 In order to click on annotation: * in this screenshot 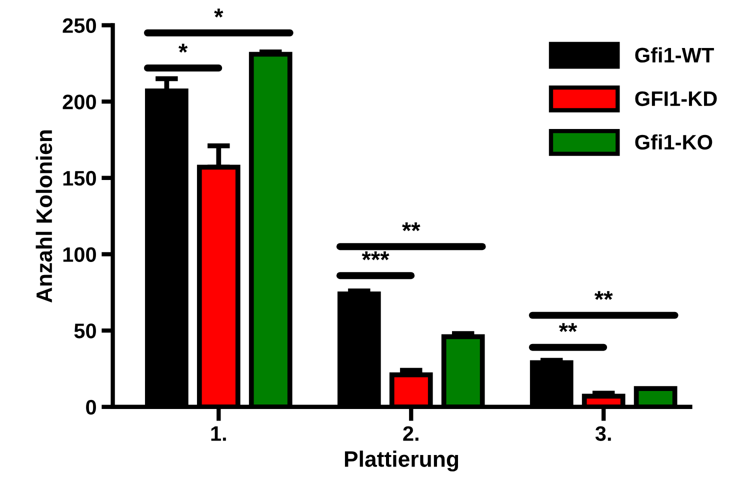, I will do `click(183, 48)`.